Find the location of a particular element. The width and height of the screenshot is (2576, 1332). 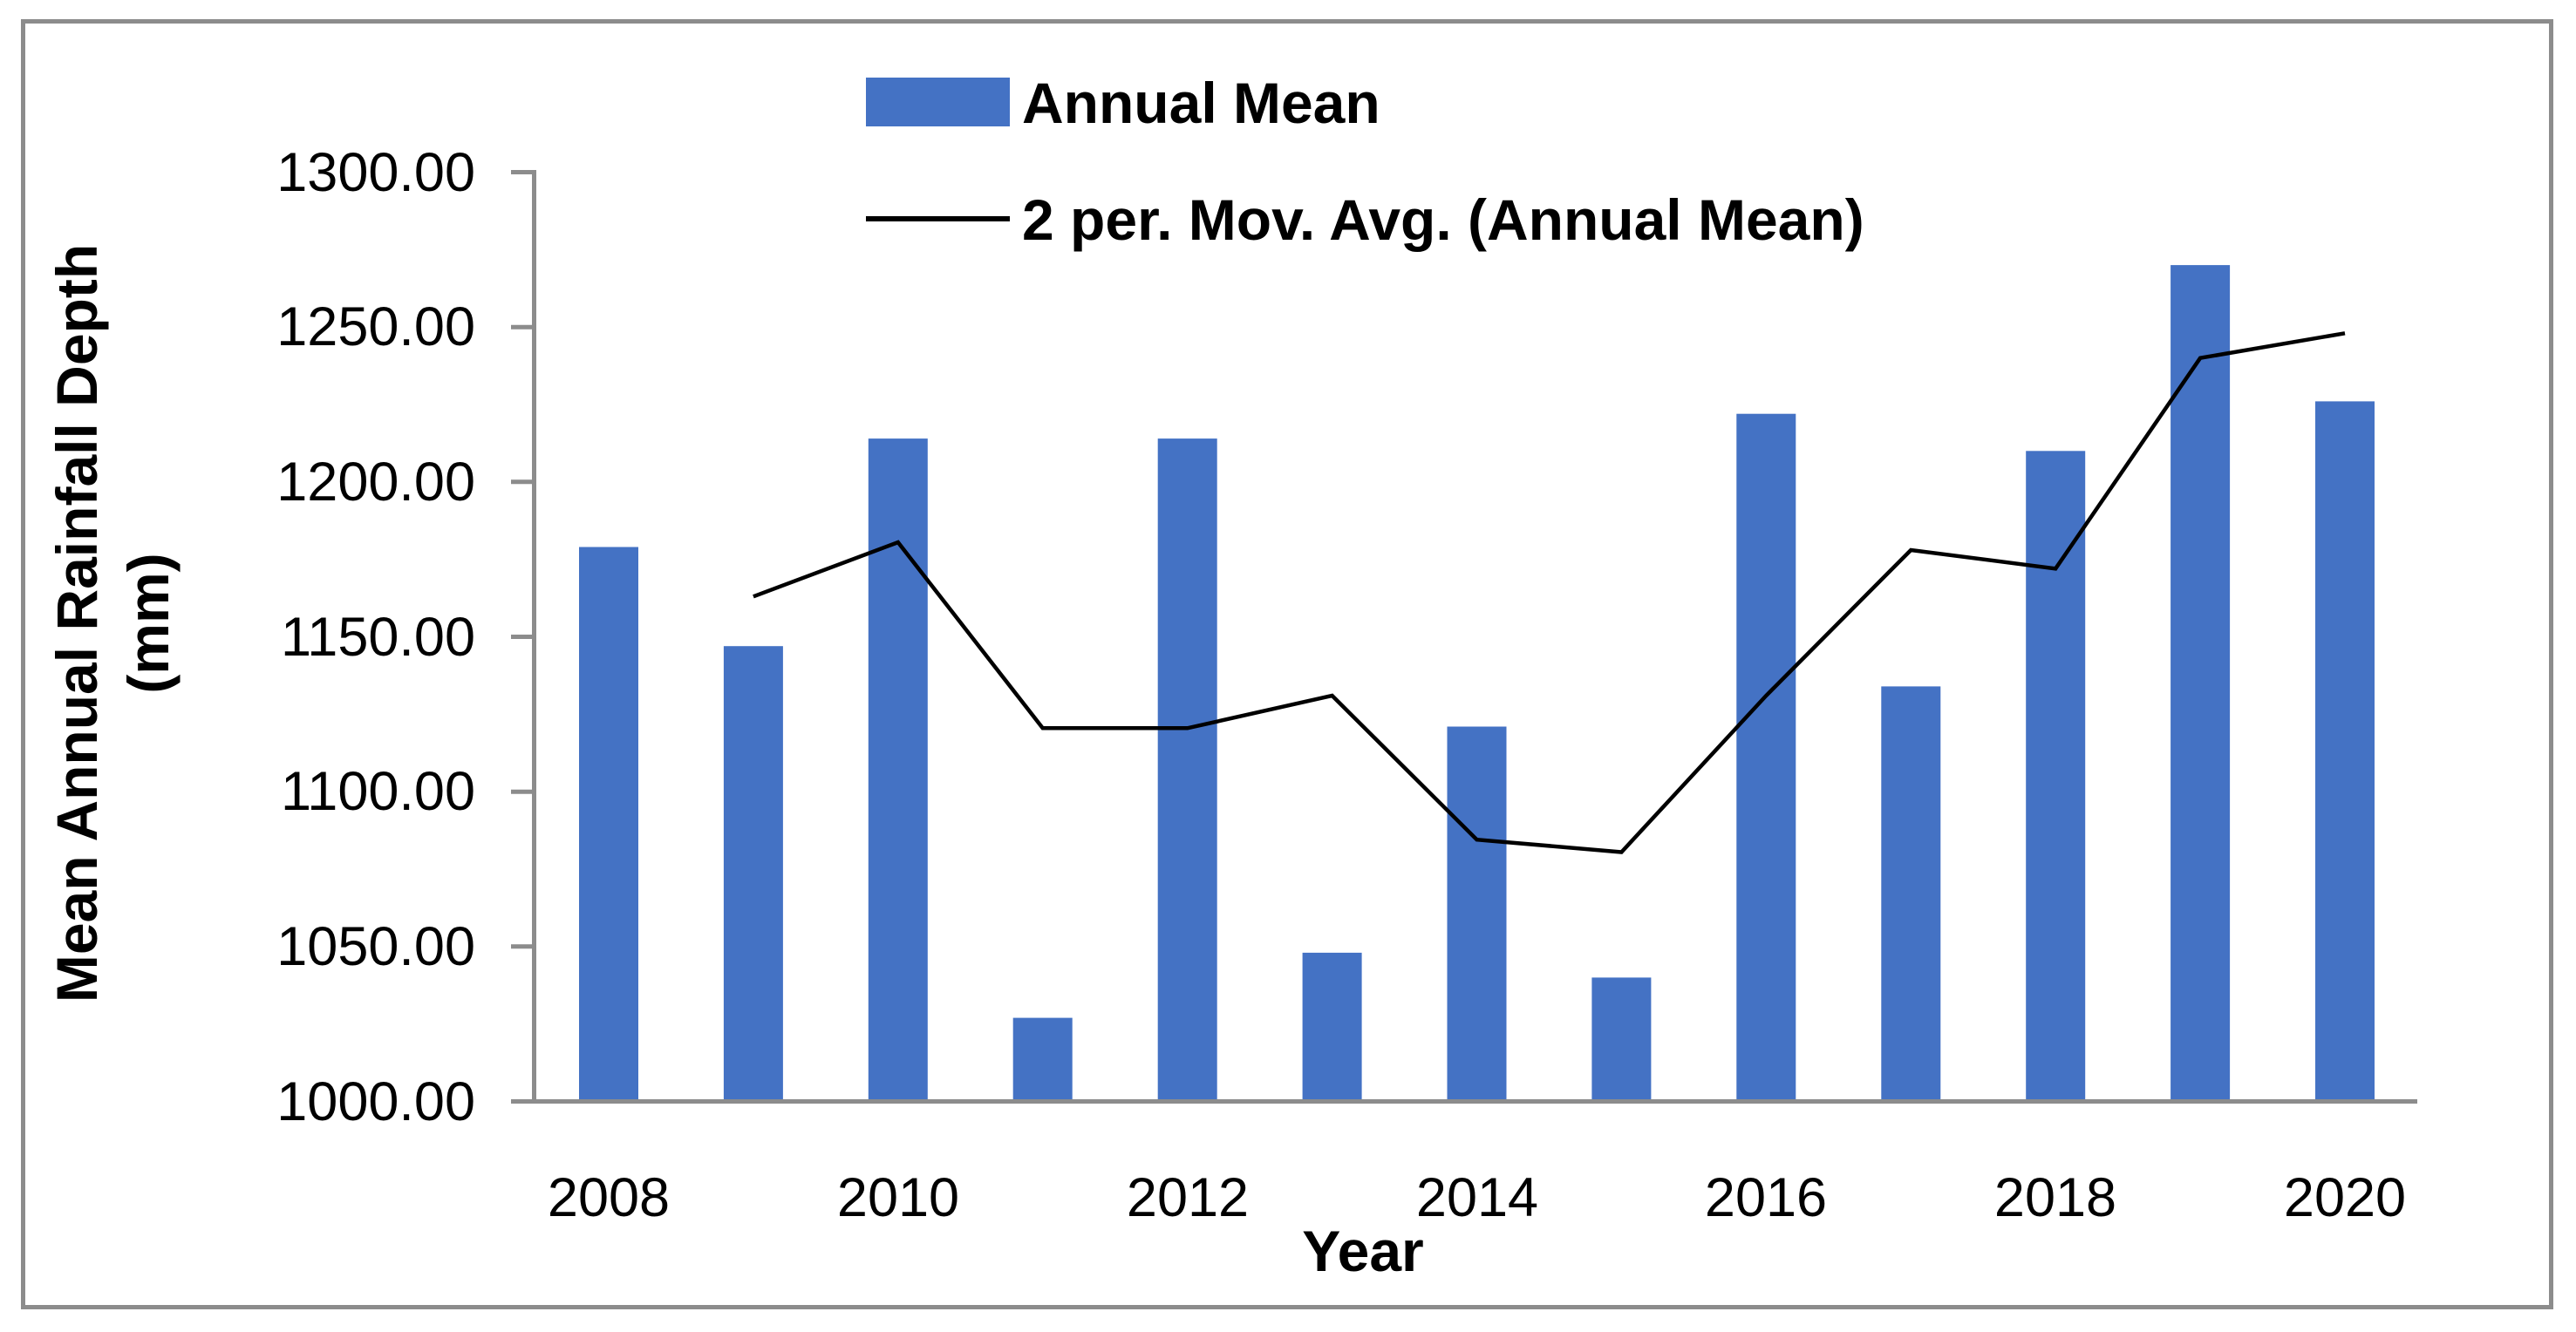

bar-2011 is located at coordinates (1043, 1059).